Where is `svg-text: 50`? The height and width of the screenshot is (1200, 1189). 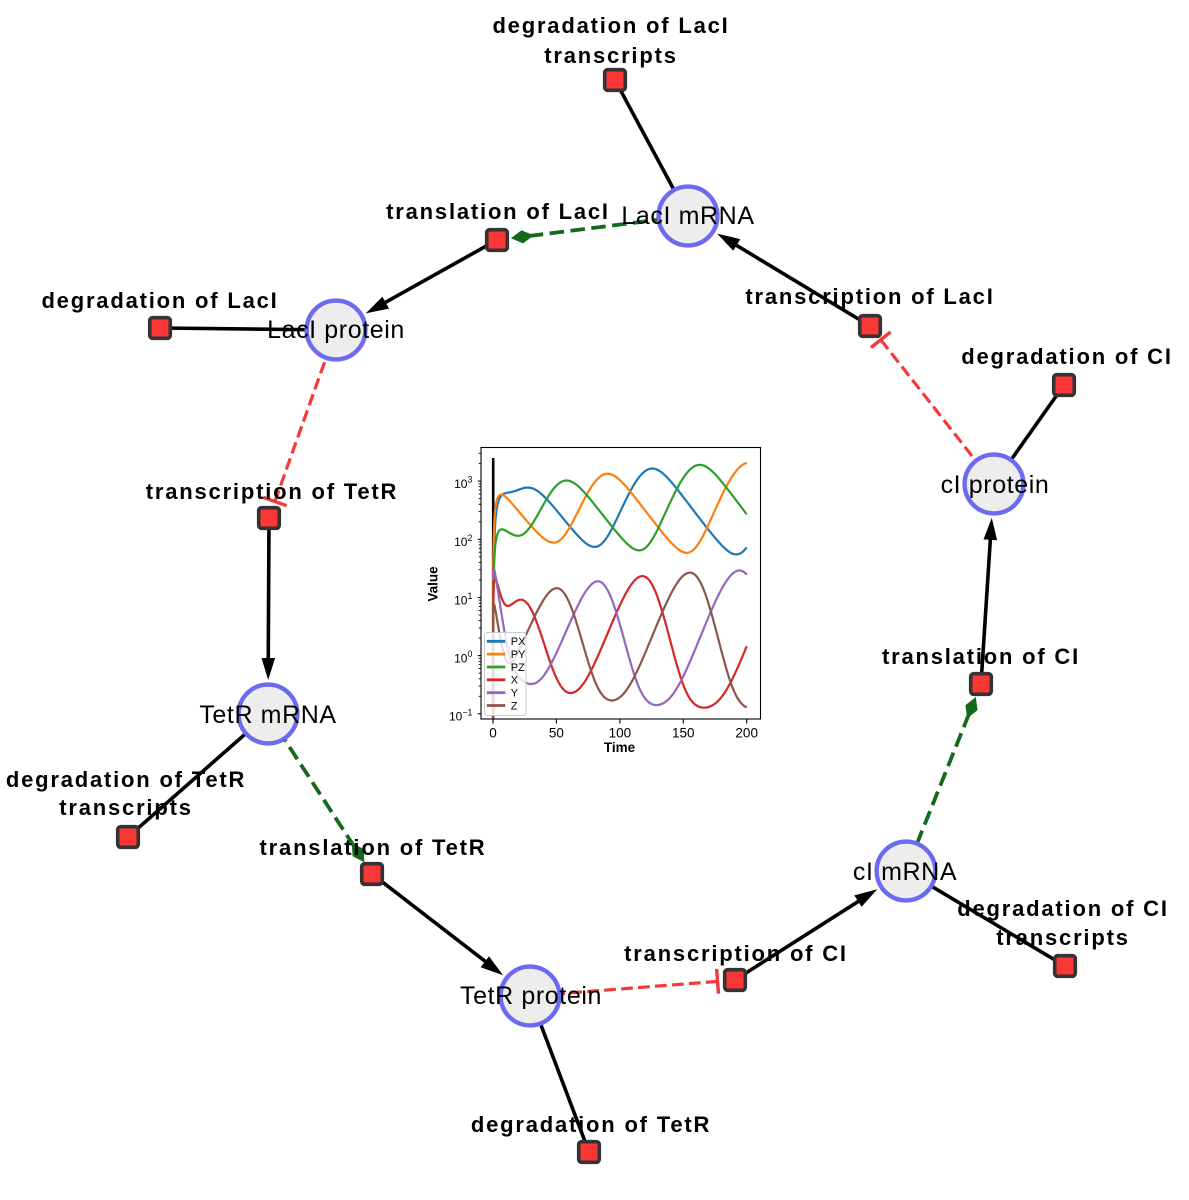
svg-text: 50 is located at coordinates (556, 733).